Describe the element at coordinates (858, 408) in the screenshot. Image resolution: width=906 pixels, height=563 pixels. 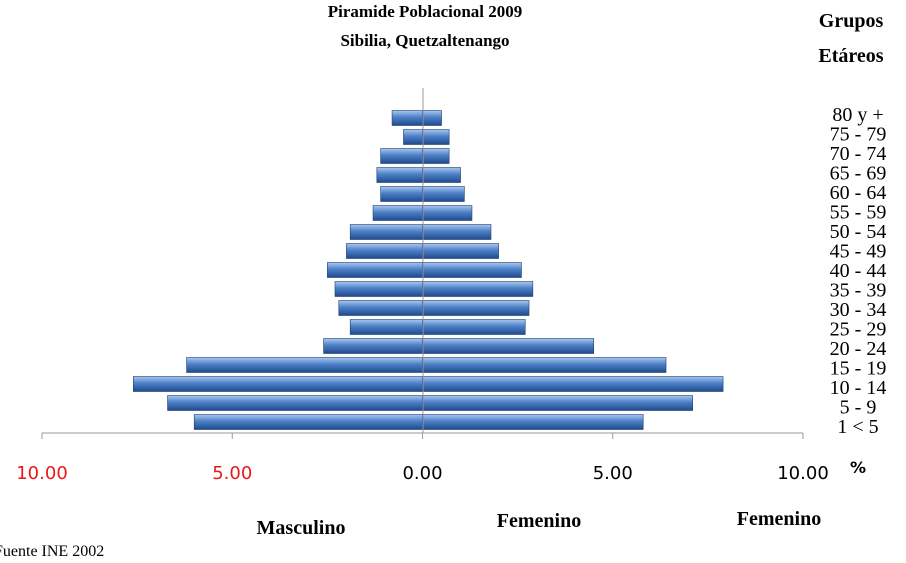
I see `age-group-label: 5 - 9` at that location.